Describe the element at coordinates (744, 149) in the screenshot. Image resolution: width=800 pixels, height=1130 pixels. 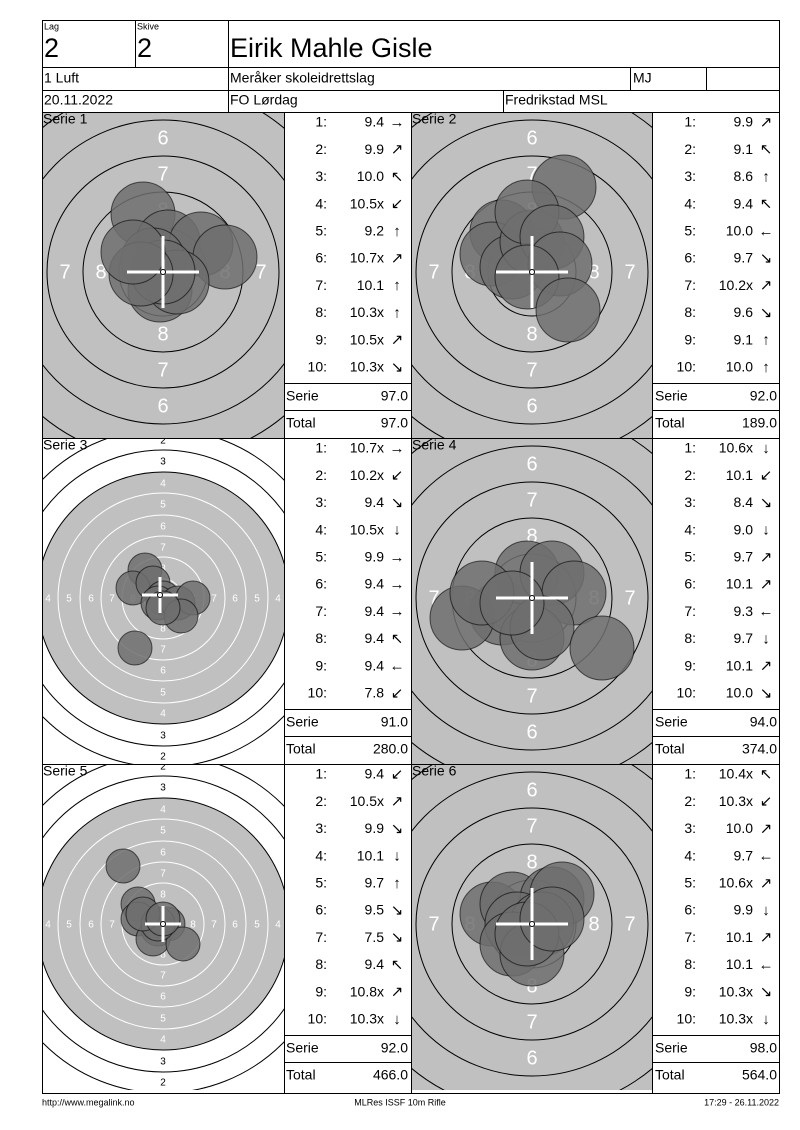
I see `shot-value: 9.1` at that location.